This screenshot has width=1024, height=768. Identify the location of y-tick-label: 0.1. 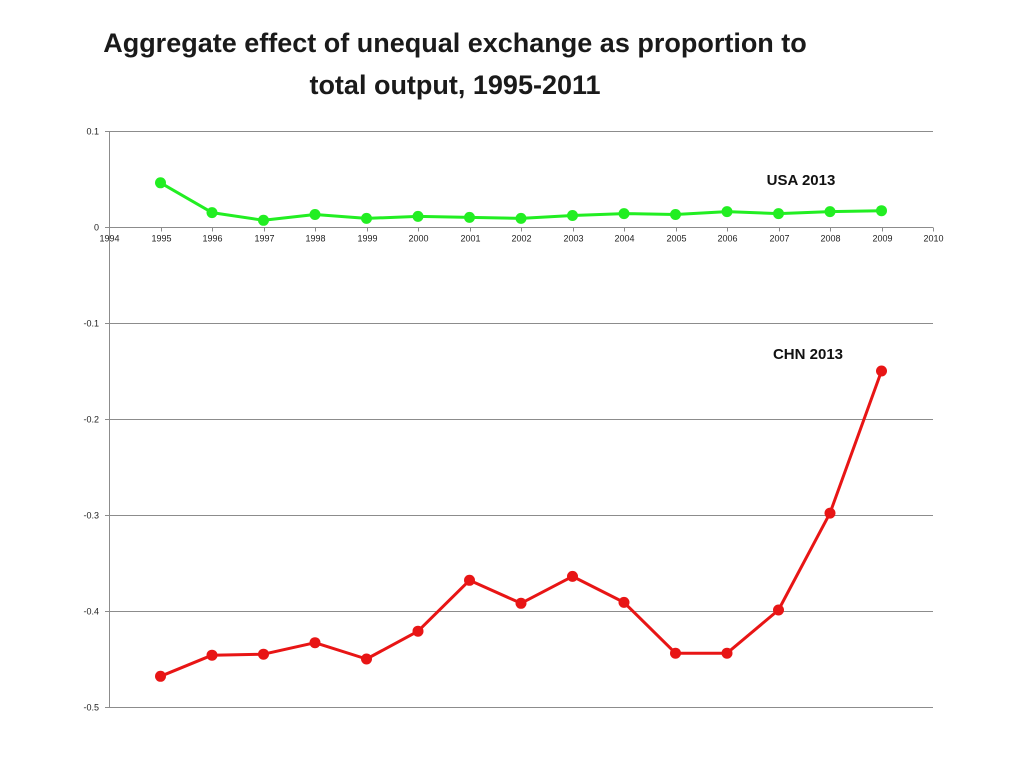
(92, 132).